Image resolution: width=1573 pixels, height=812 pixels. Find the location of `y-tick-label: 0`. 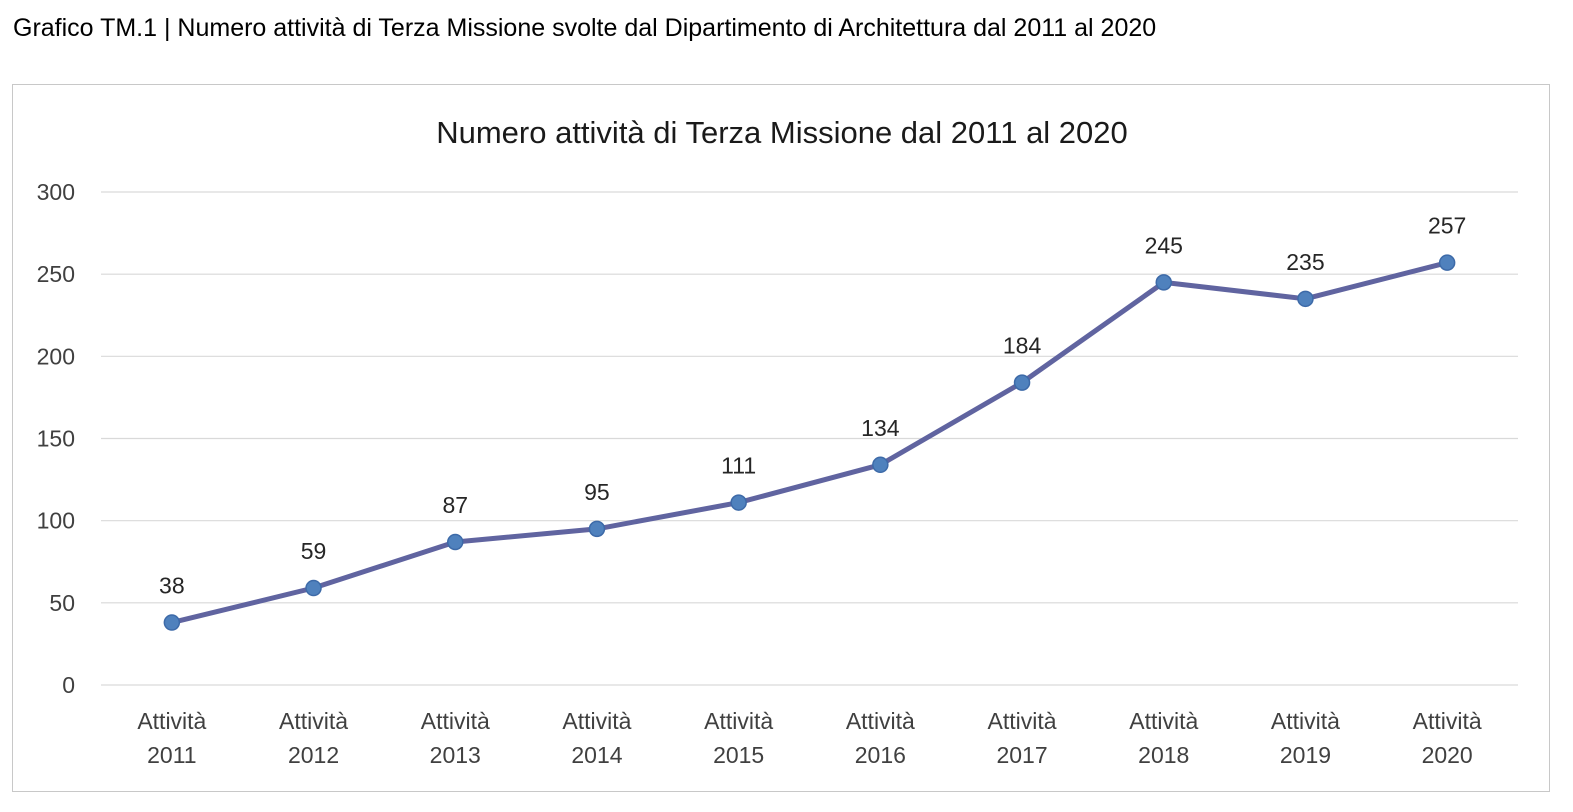

y-tick-label: 0 is located at coordinates (68, 685).